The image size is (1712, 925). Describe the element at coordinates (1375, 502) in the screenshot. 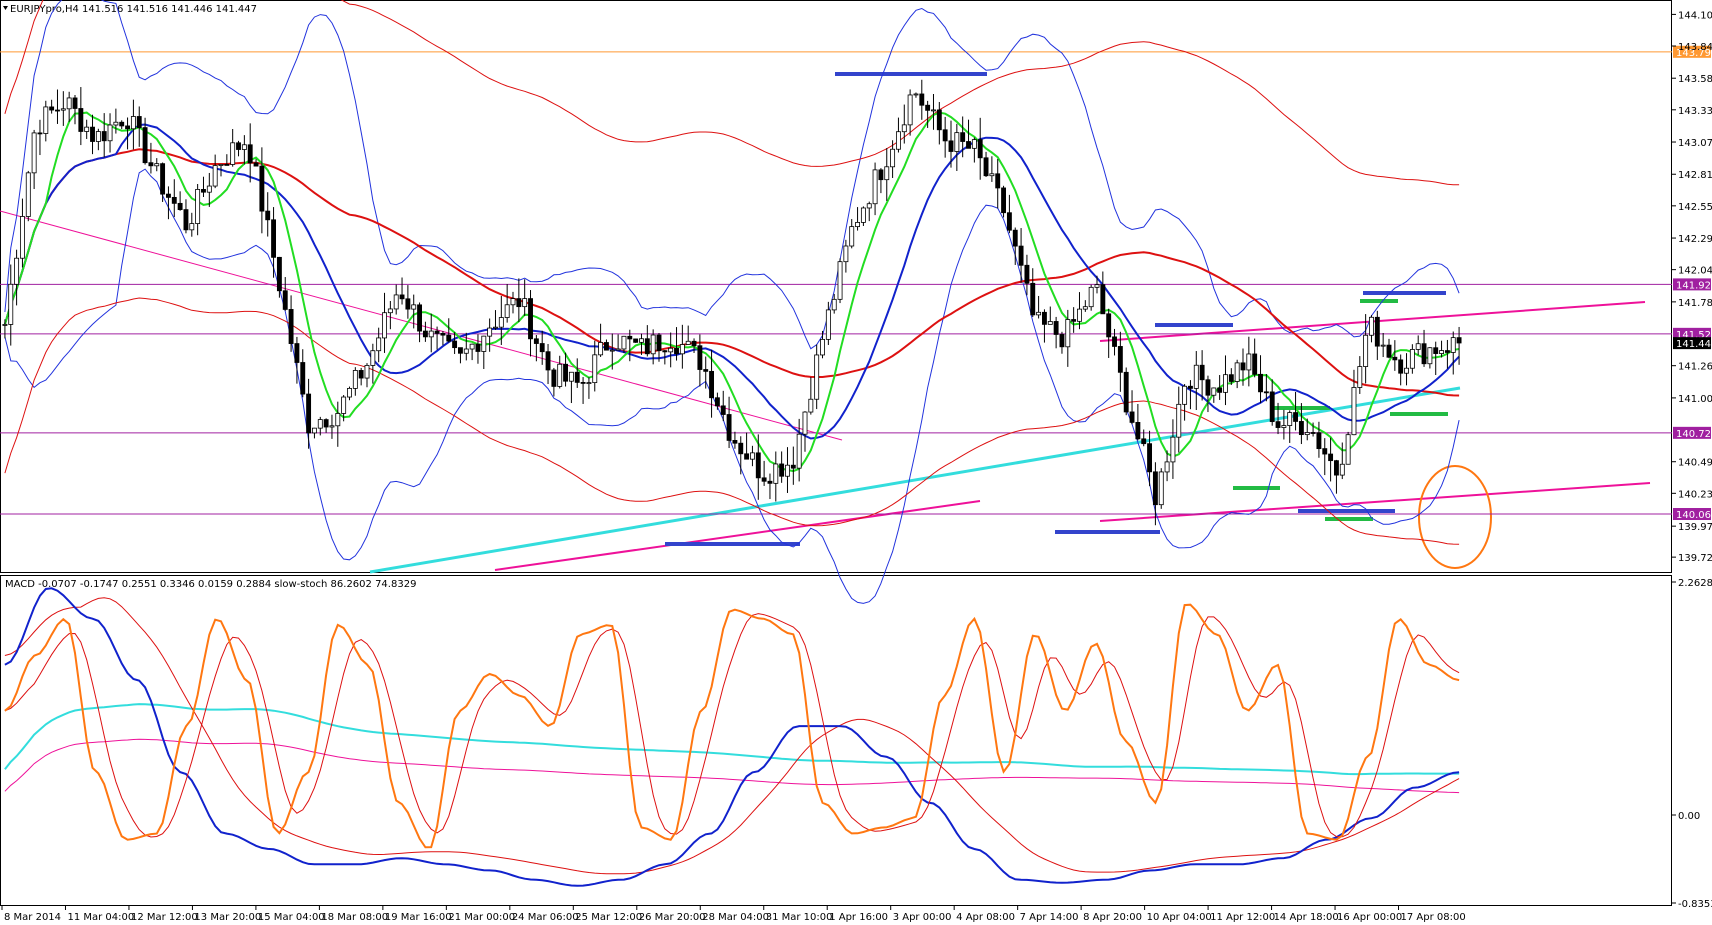

I see `trendline-up-bottom` at that location.